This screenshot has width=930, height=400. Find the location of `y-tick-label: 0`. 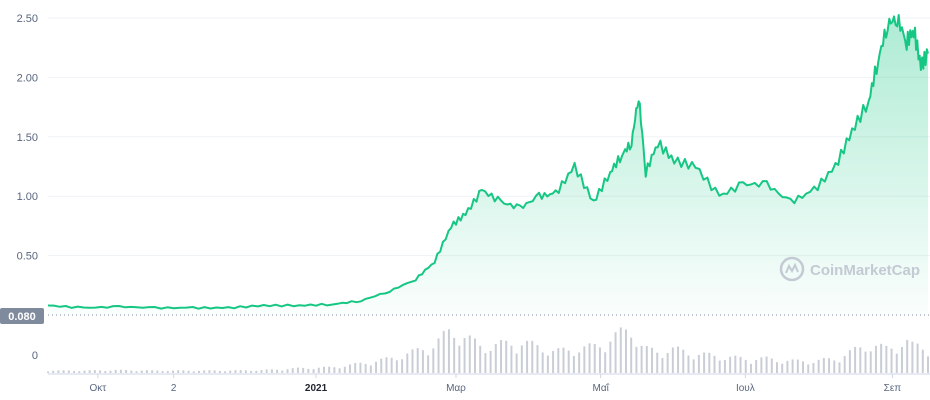

y-tick-label: 0 is located at coordinates (35, 356).